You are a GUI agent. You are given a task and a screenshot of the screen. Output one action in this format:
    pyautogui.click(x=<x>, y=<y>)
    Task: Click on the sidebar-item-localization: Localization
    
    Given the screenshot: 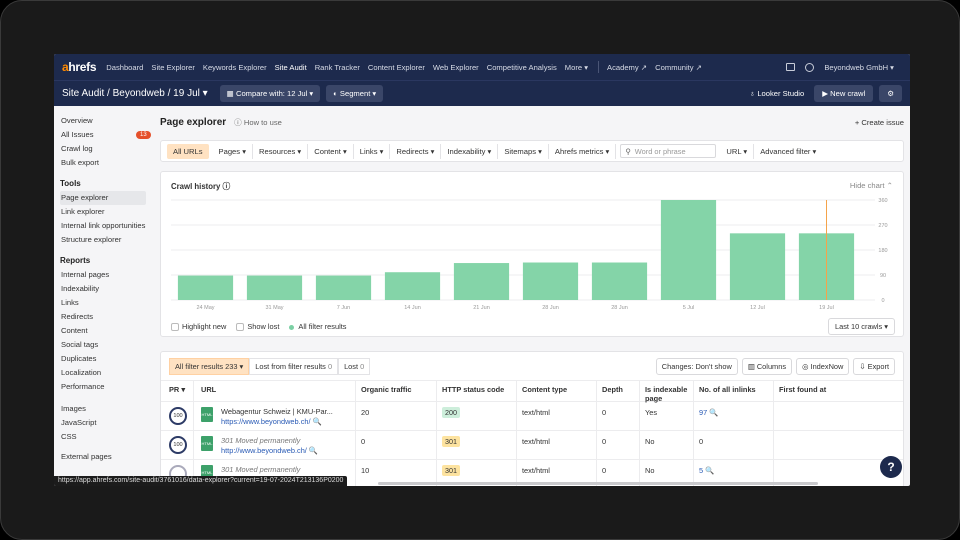 What is the action you would take?
    pyautogui.click(x=81, y=372)
    